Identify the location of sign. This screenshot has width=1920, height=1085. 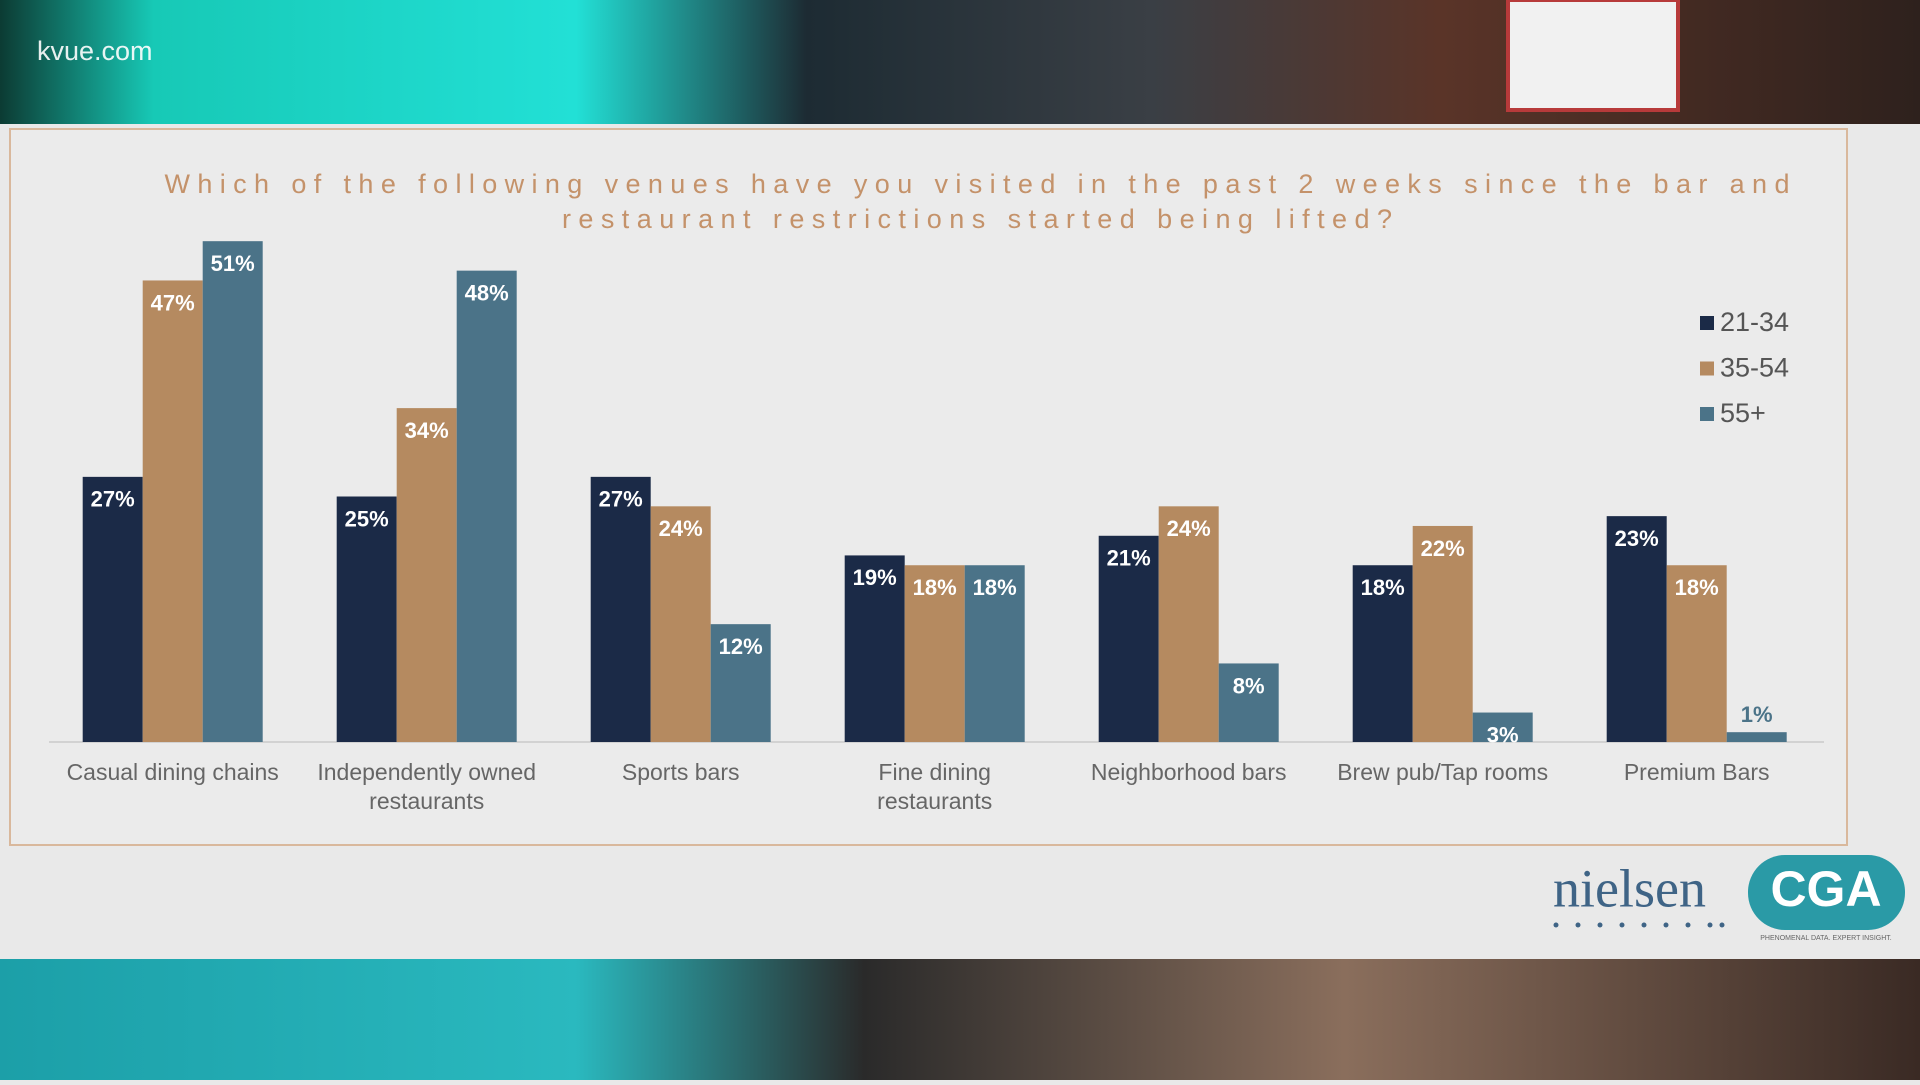
(1593, 56).